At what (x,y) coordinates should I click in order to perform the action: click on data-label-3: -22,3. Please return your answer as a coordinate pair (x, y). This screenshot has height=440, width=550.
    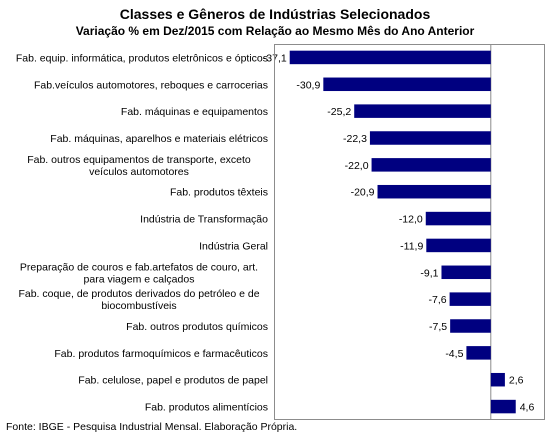
    Looking at the image, I should click on (355, 139).